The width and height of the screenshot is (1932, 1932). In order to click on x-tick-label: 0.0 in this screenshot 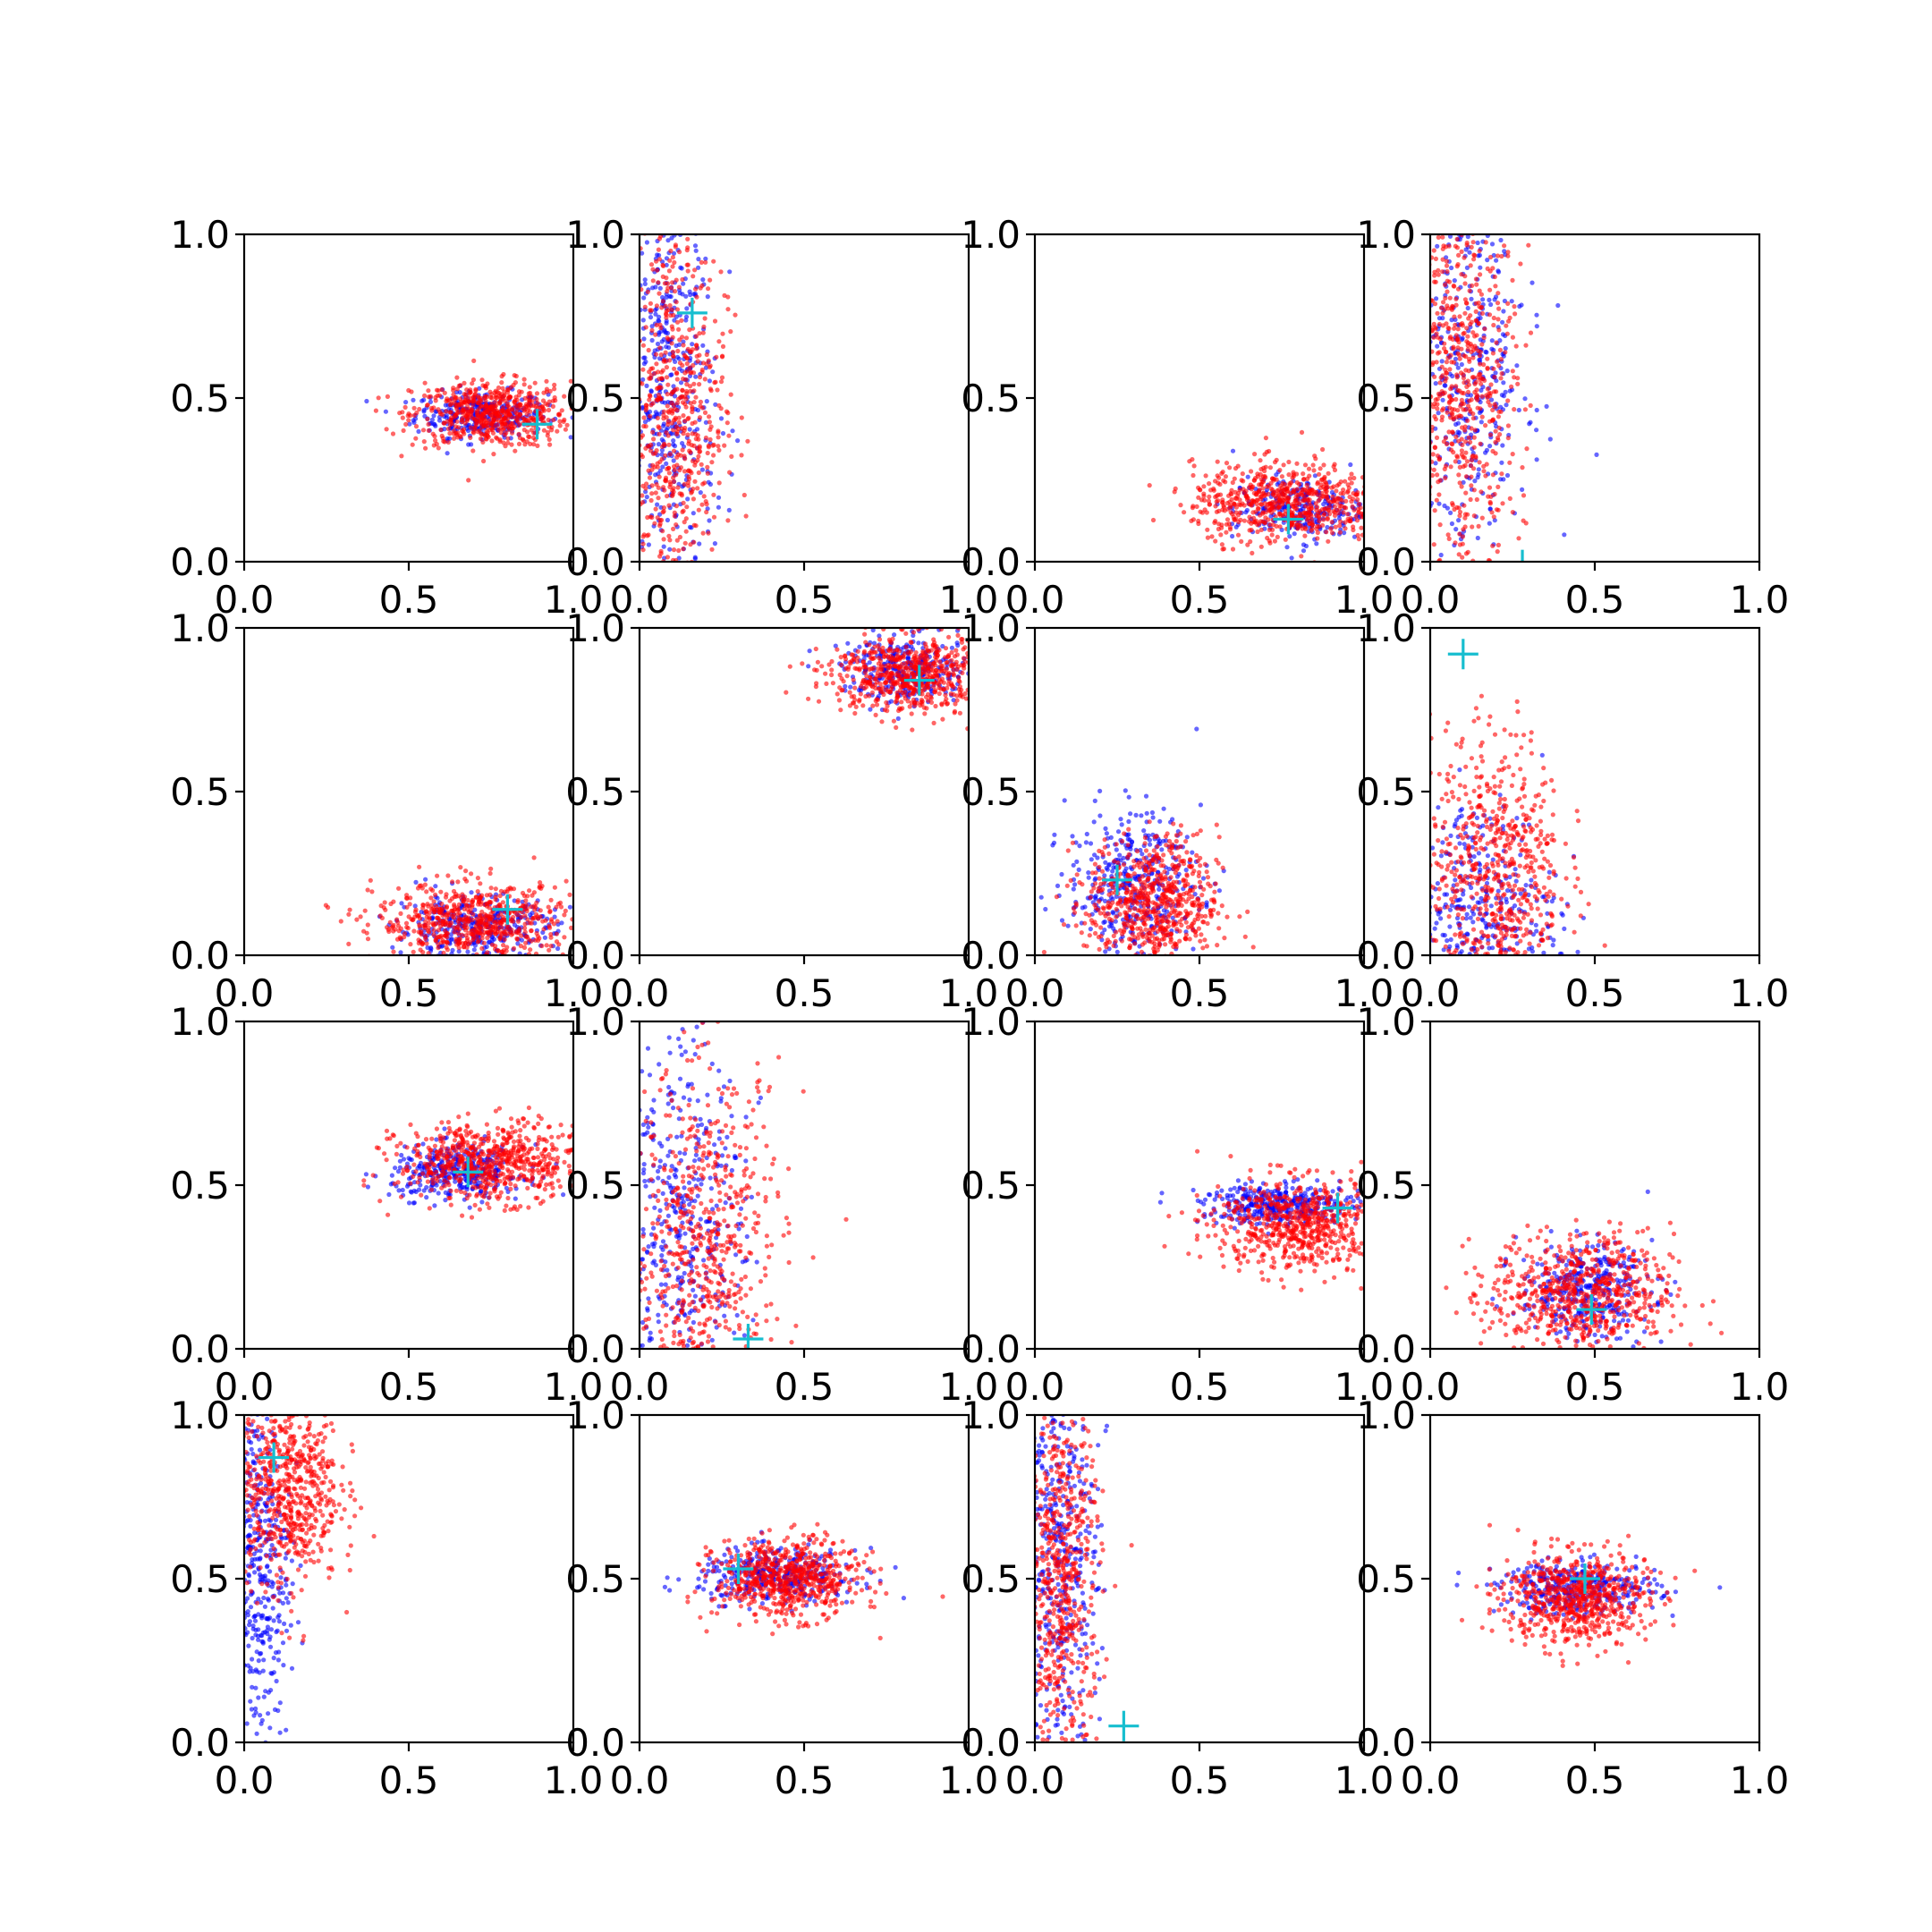, I will do `click(245, 600)`.